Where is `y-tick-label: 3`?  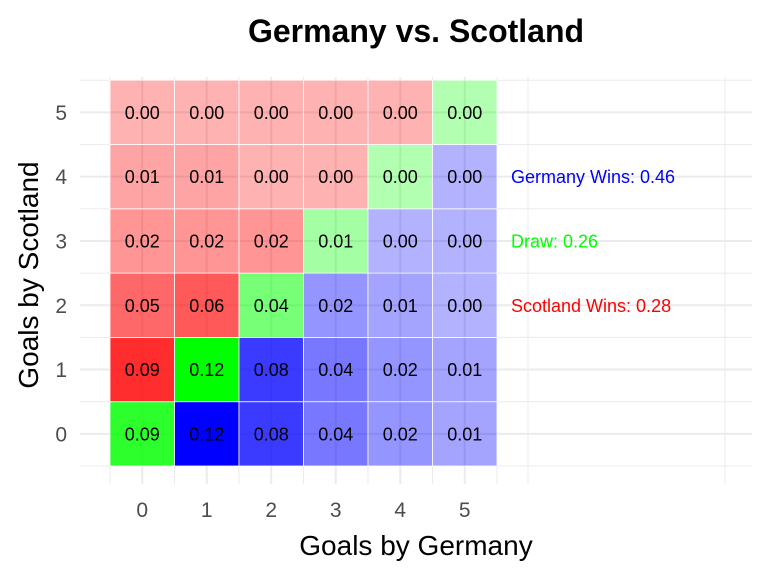
y-tick-label: 3 is located at coordinates (61, 241).